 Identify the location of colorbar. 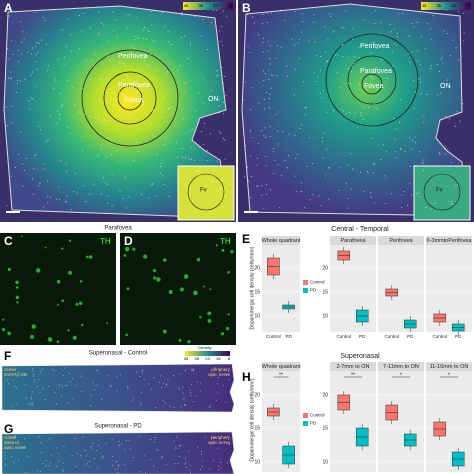
(446, 6).